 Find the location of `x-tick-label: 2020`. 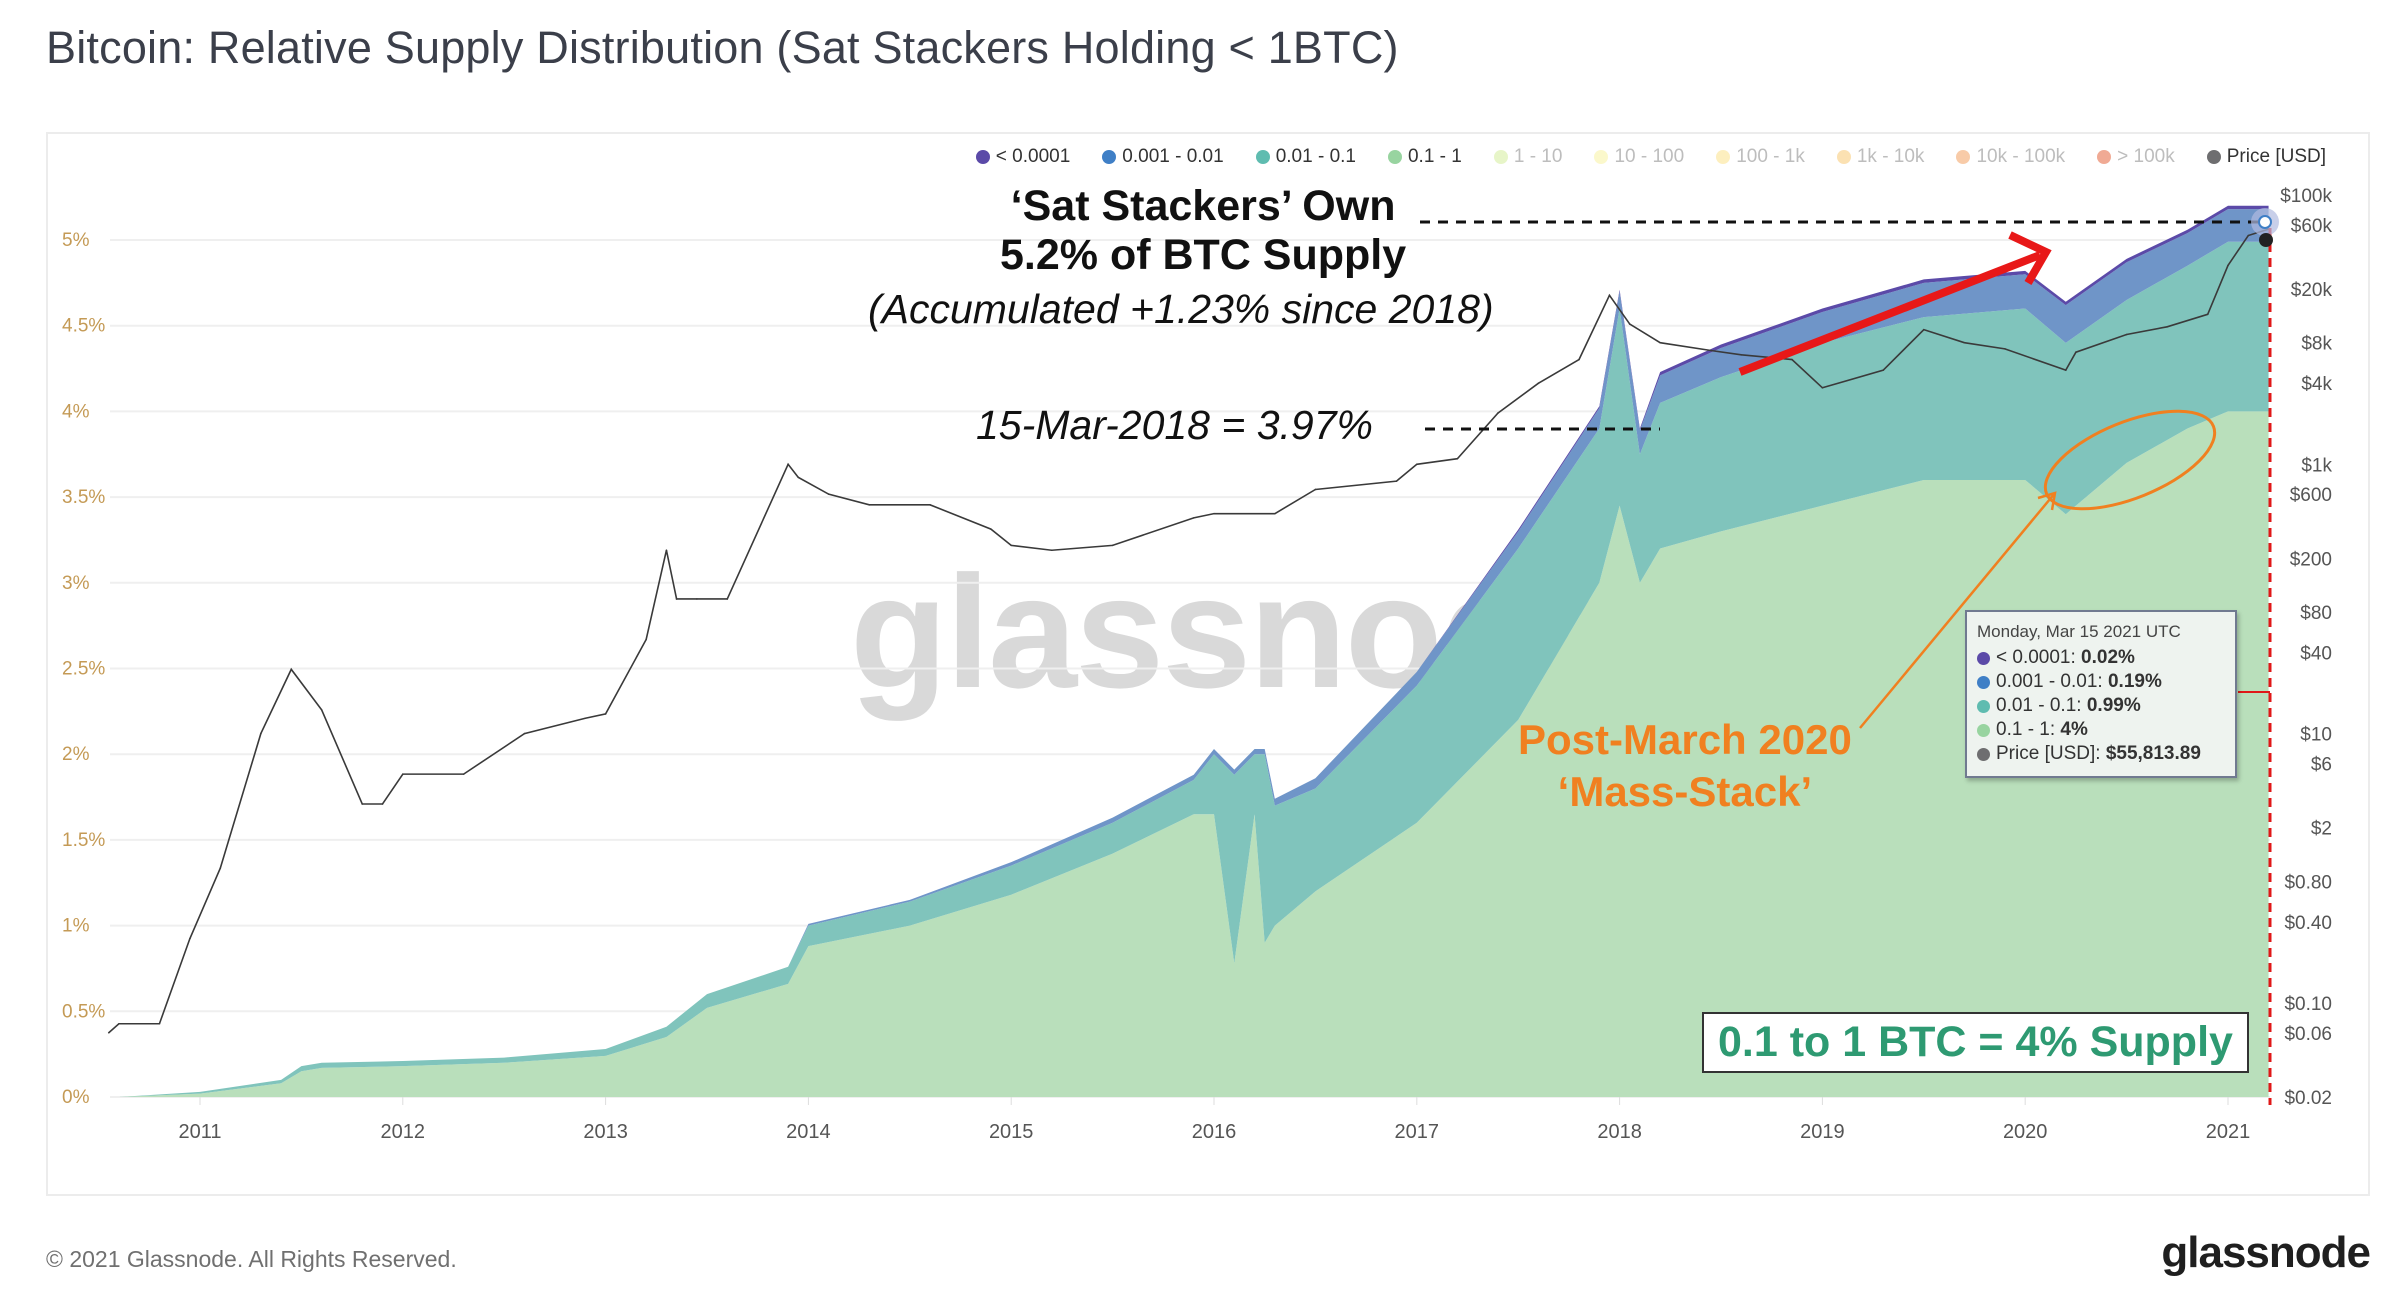

x-tick-label: 2020 is located at coordinates (2025, 1132).